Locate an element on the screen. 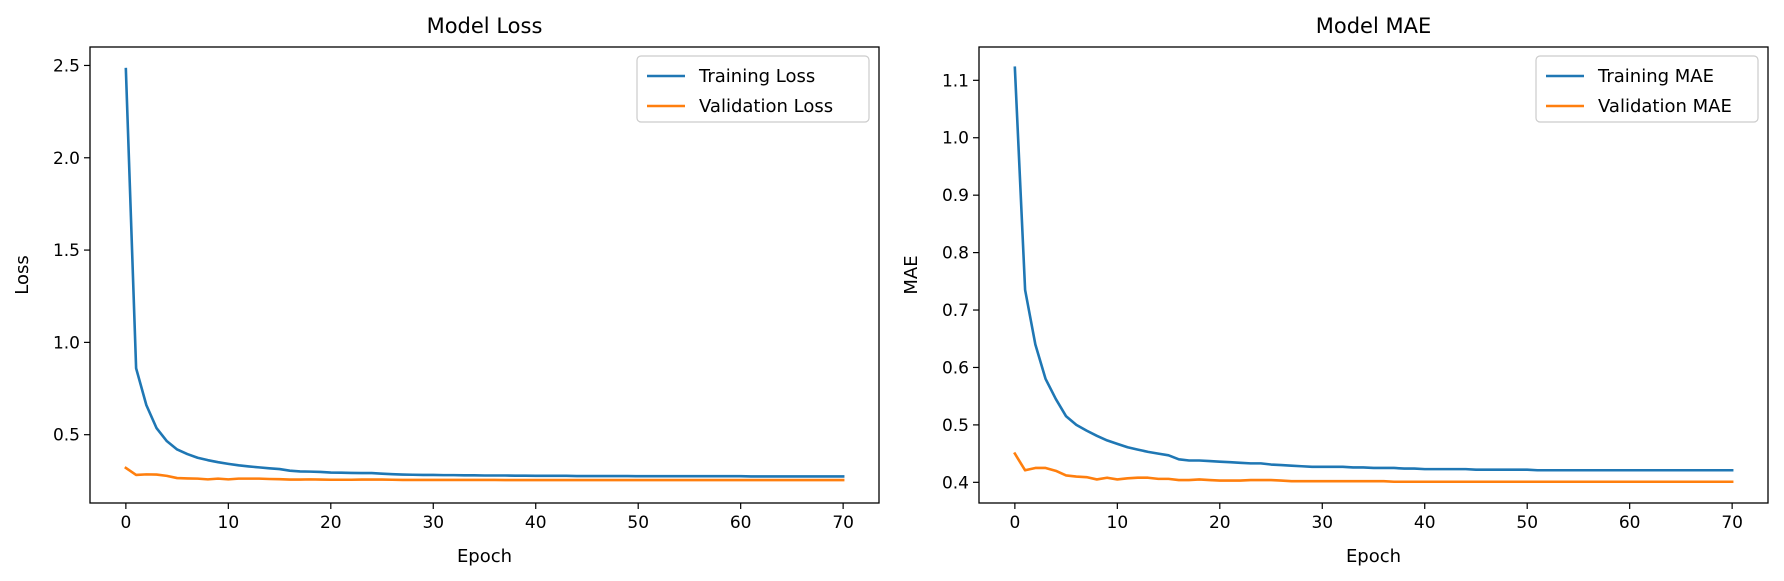 This screenshot has height=581, width=1784. y-axis-label: MAE is located at coordinates (911, 274).